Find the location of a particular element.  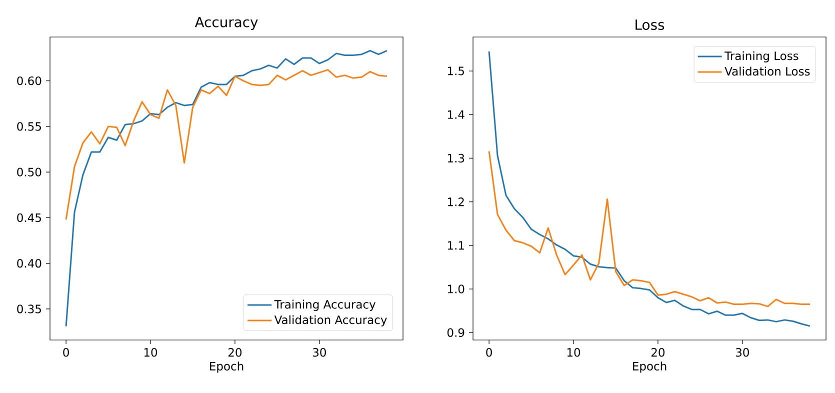

chart-title: Loss is located at coordinates (650, 25).